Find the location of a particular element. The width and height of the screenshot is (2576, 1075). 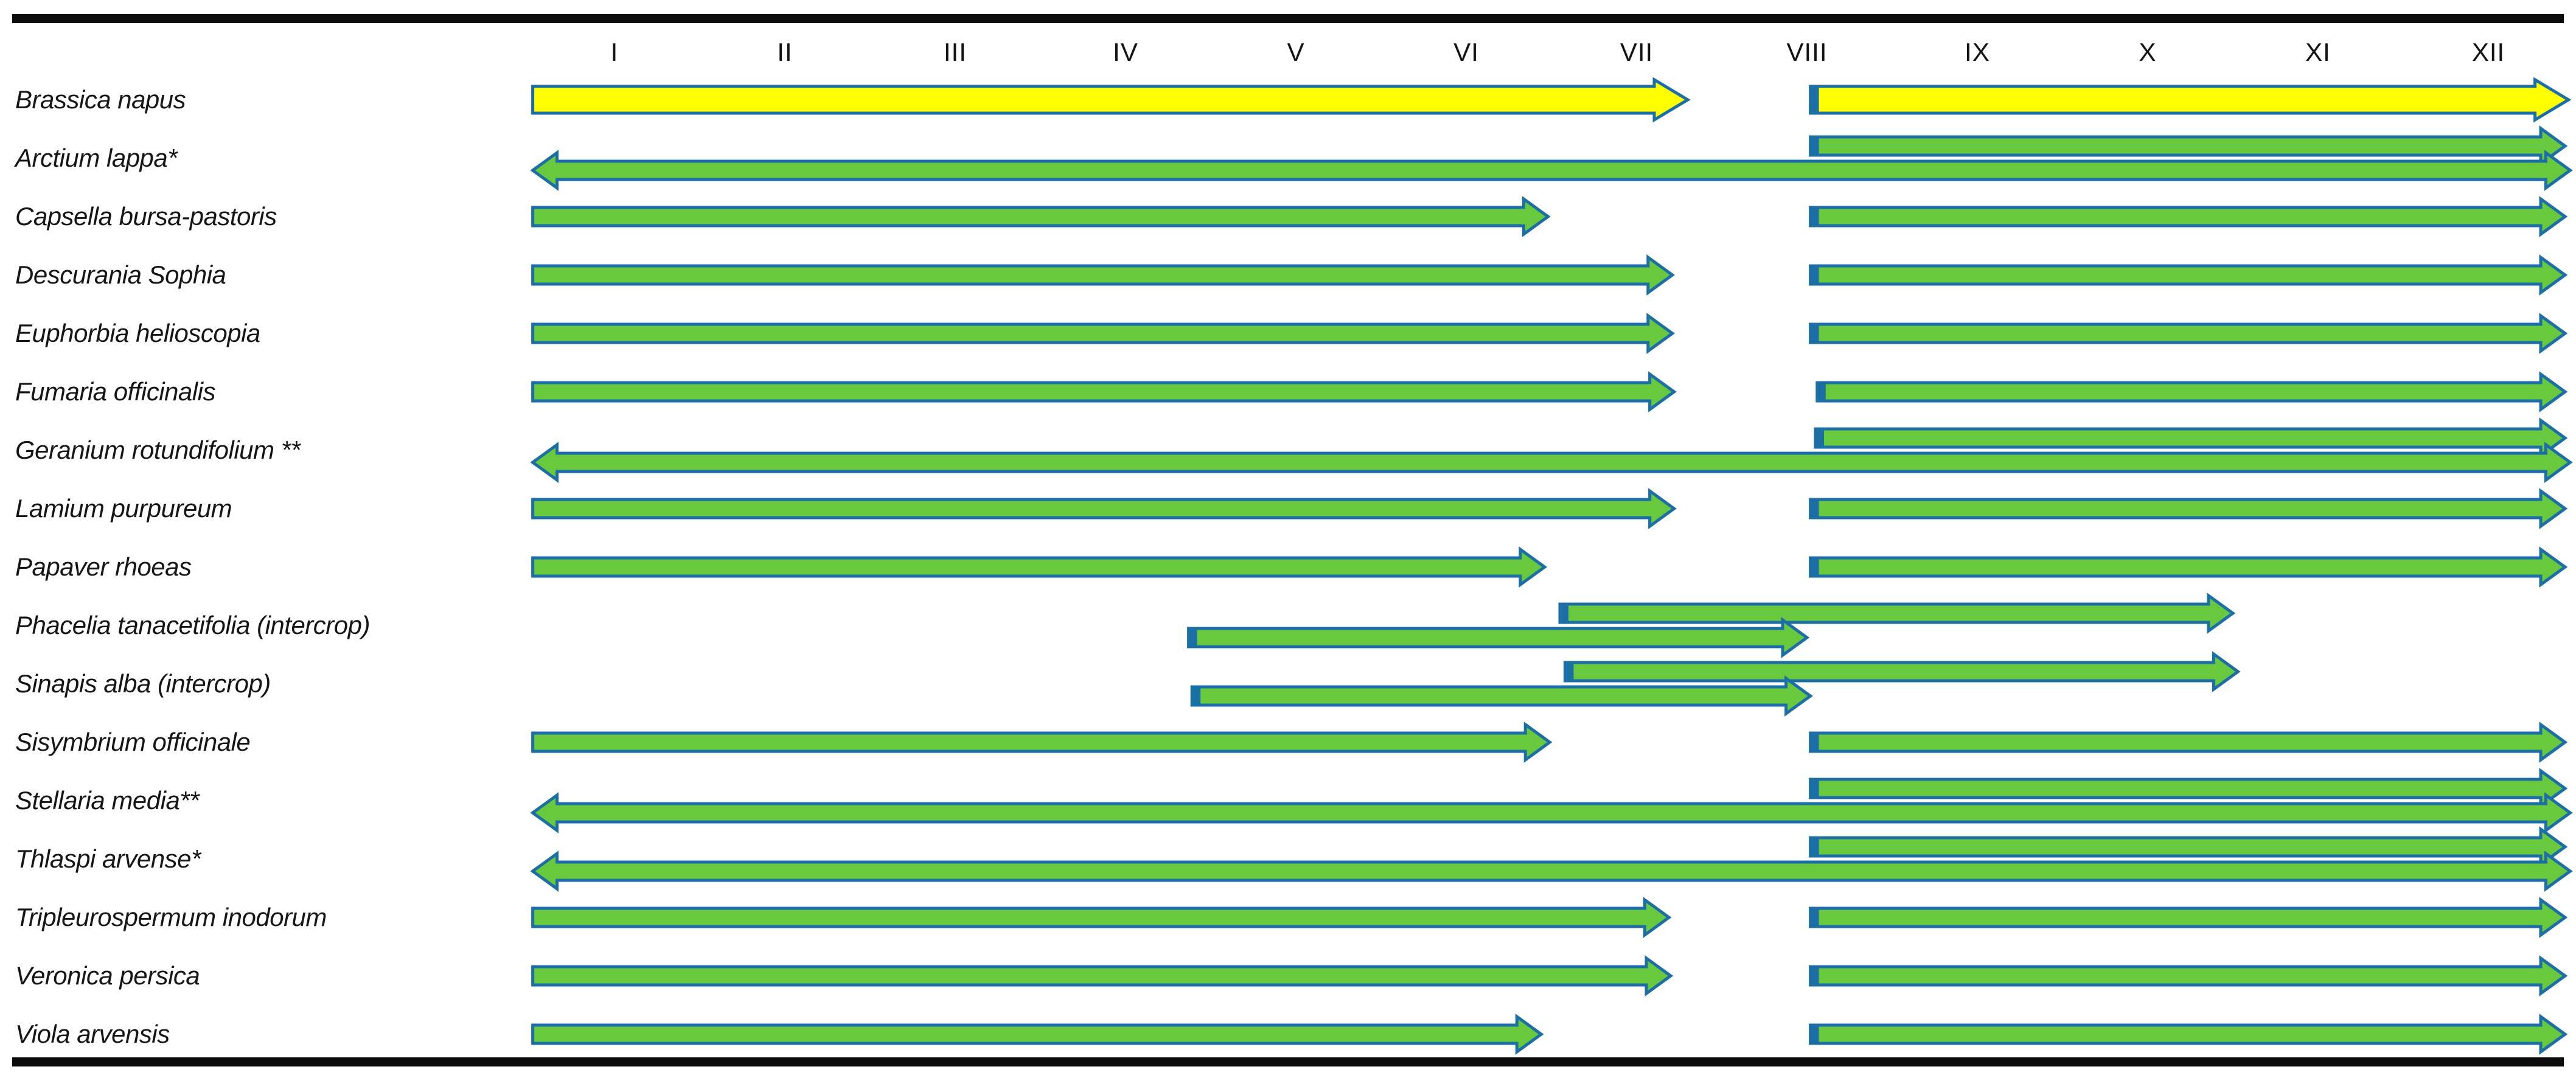

species-label: Thlaspi arvense* is located at coordinates (108, 858).